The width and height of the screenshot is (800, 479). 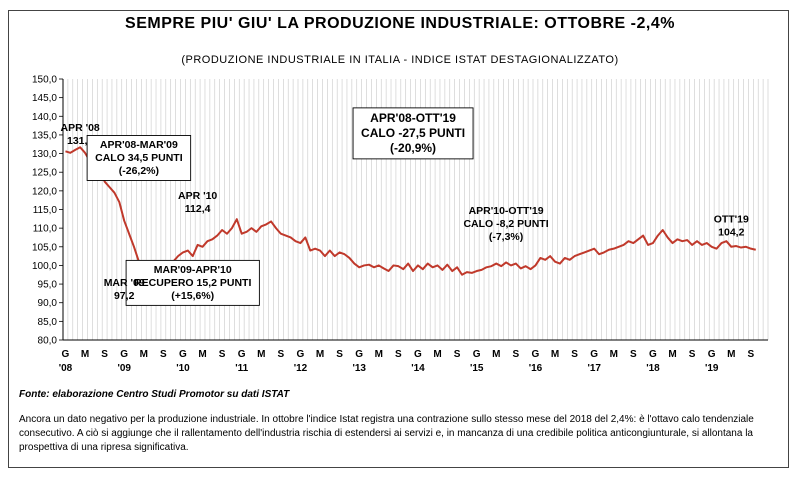 What do you see at coordinates (477, 368) in the screenshot?
I see `x-year-label: '15` at bounding box center [477, 368].